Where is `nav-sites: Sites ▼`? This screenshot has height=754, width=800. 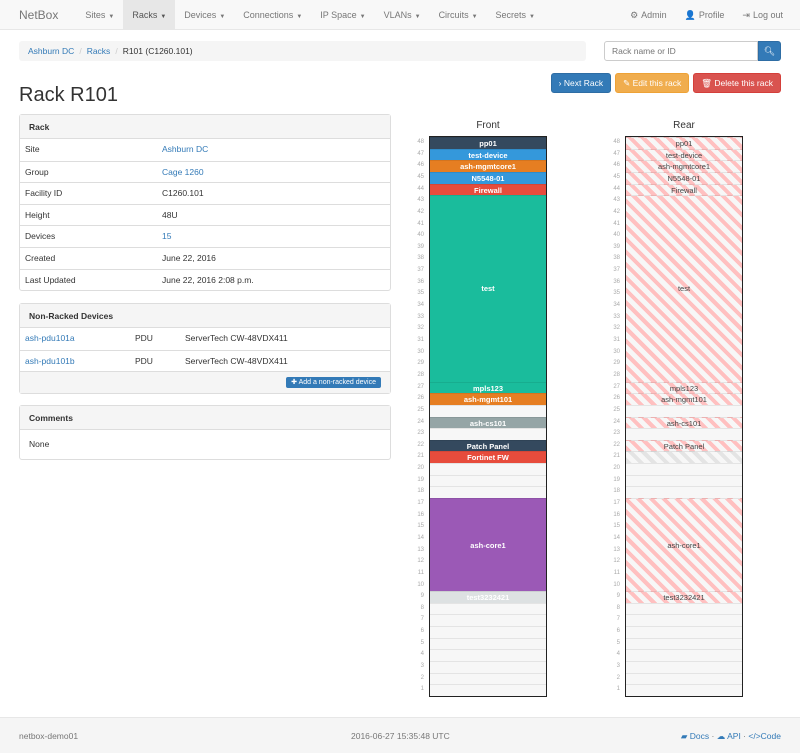
nav-sites: Sites ▼ is located at coordinates (99, 15).